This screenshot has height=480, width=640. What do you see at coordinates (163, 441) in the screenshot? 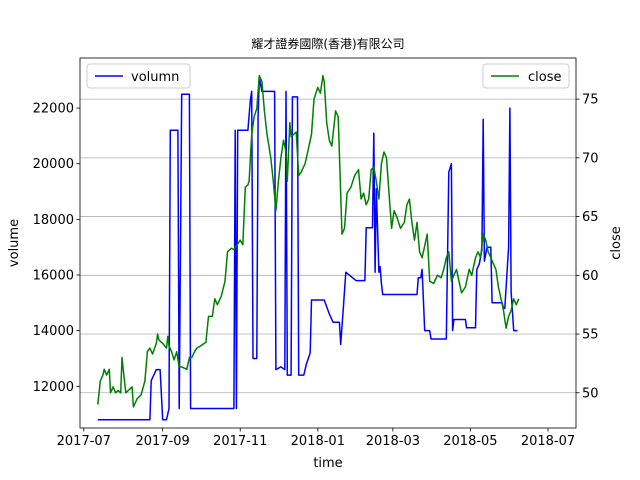
I see `x-tick-label: 2017-09` at bounding box center [163, 441].